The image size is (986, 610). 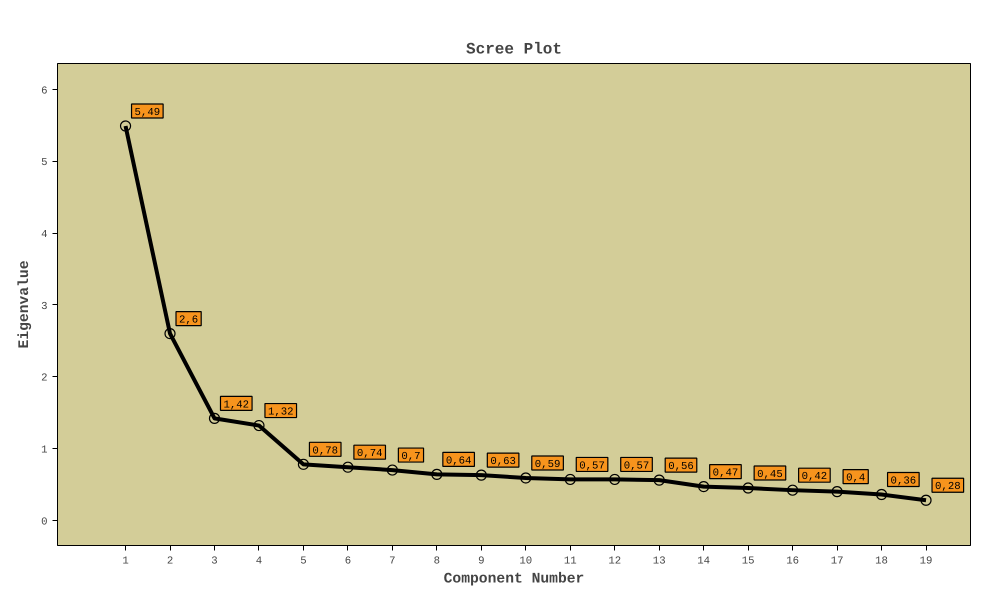 What do you see at coordinates (369, 454) in the screenshot?
I see `data-label: 0,74` at bounding box center [369, 454].